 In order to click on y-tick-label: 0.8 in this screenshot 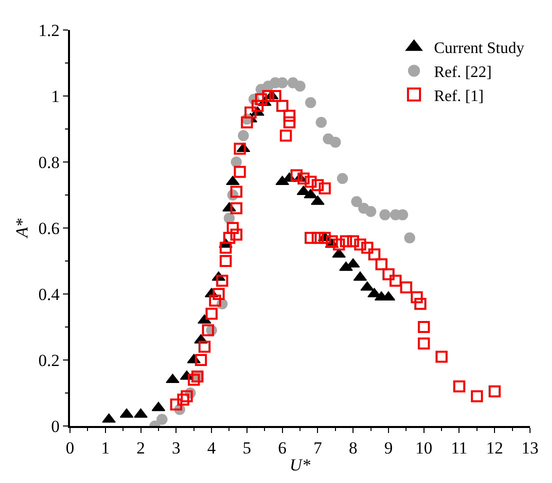, I will do `click(49, 162)`.